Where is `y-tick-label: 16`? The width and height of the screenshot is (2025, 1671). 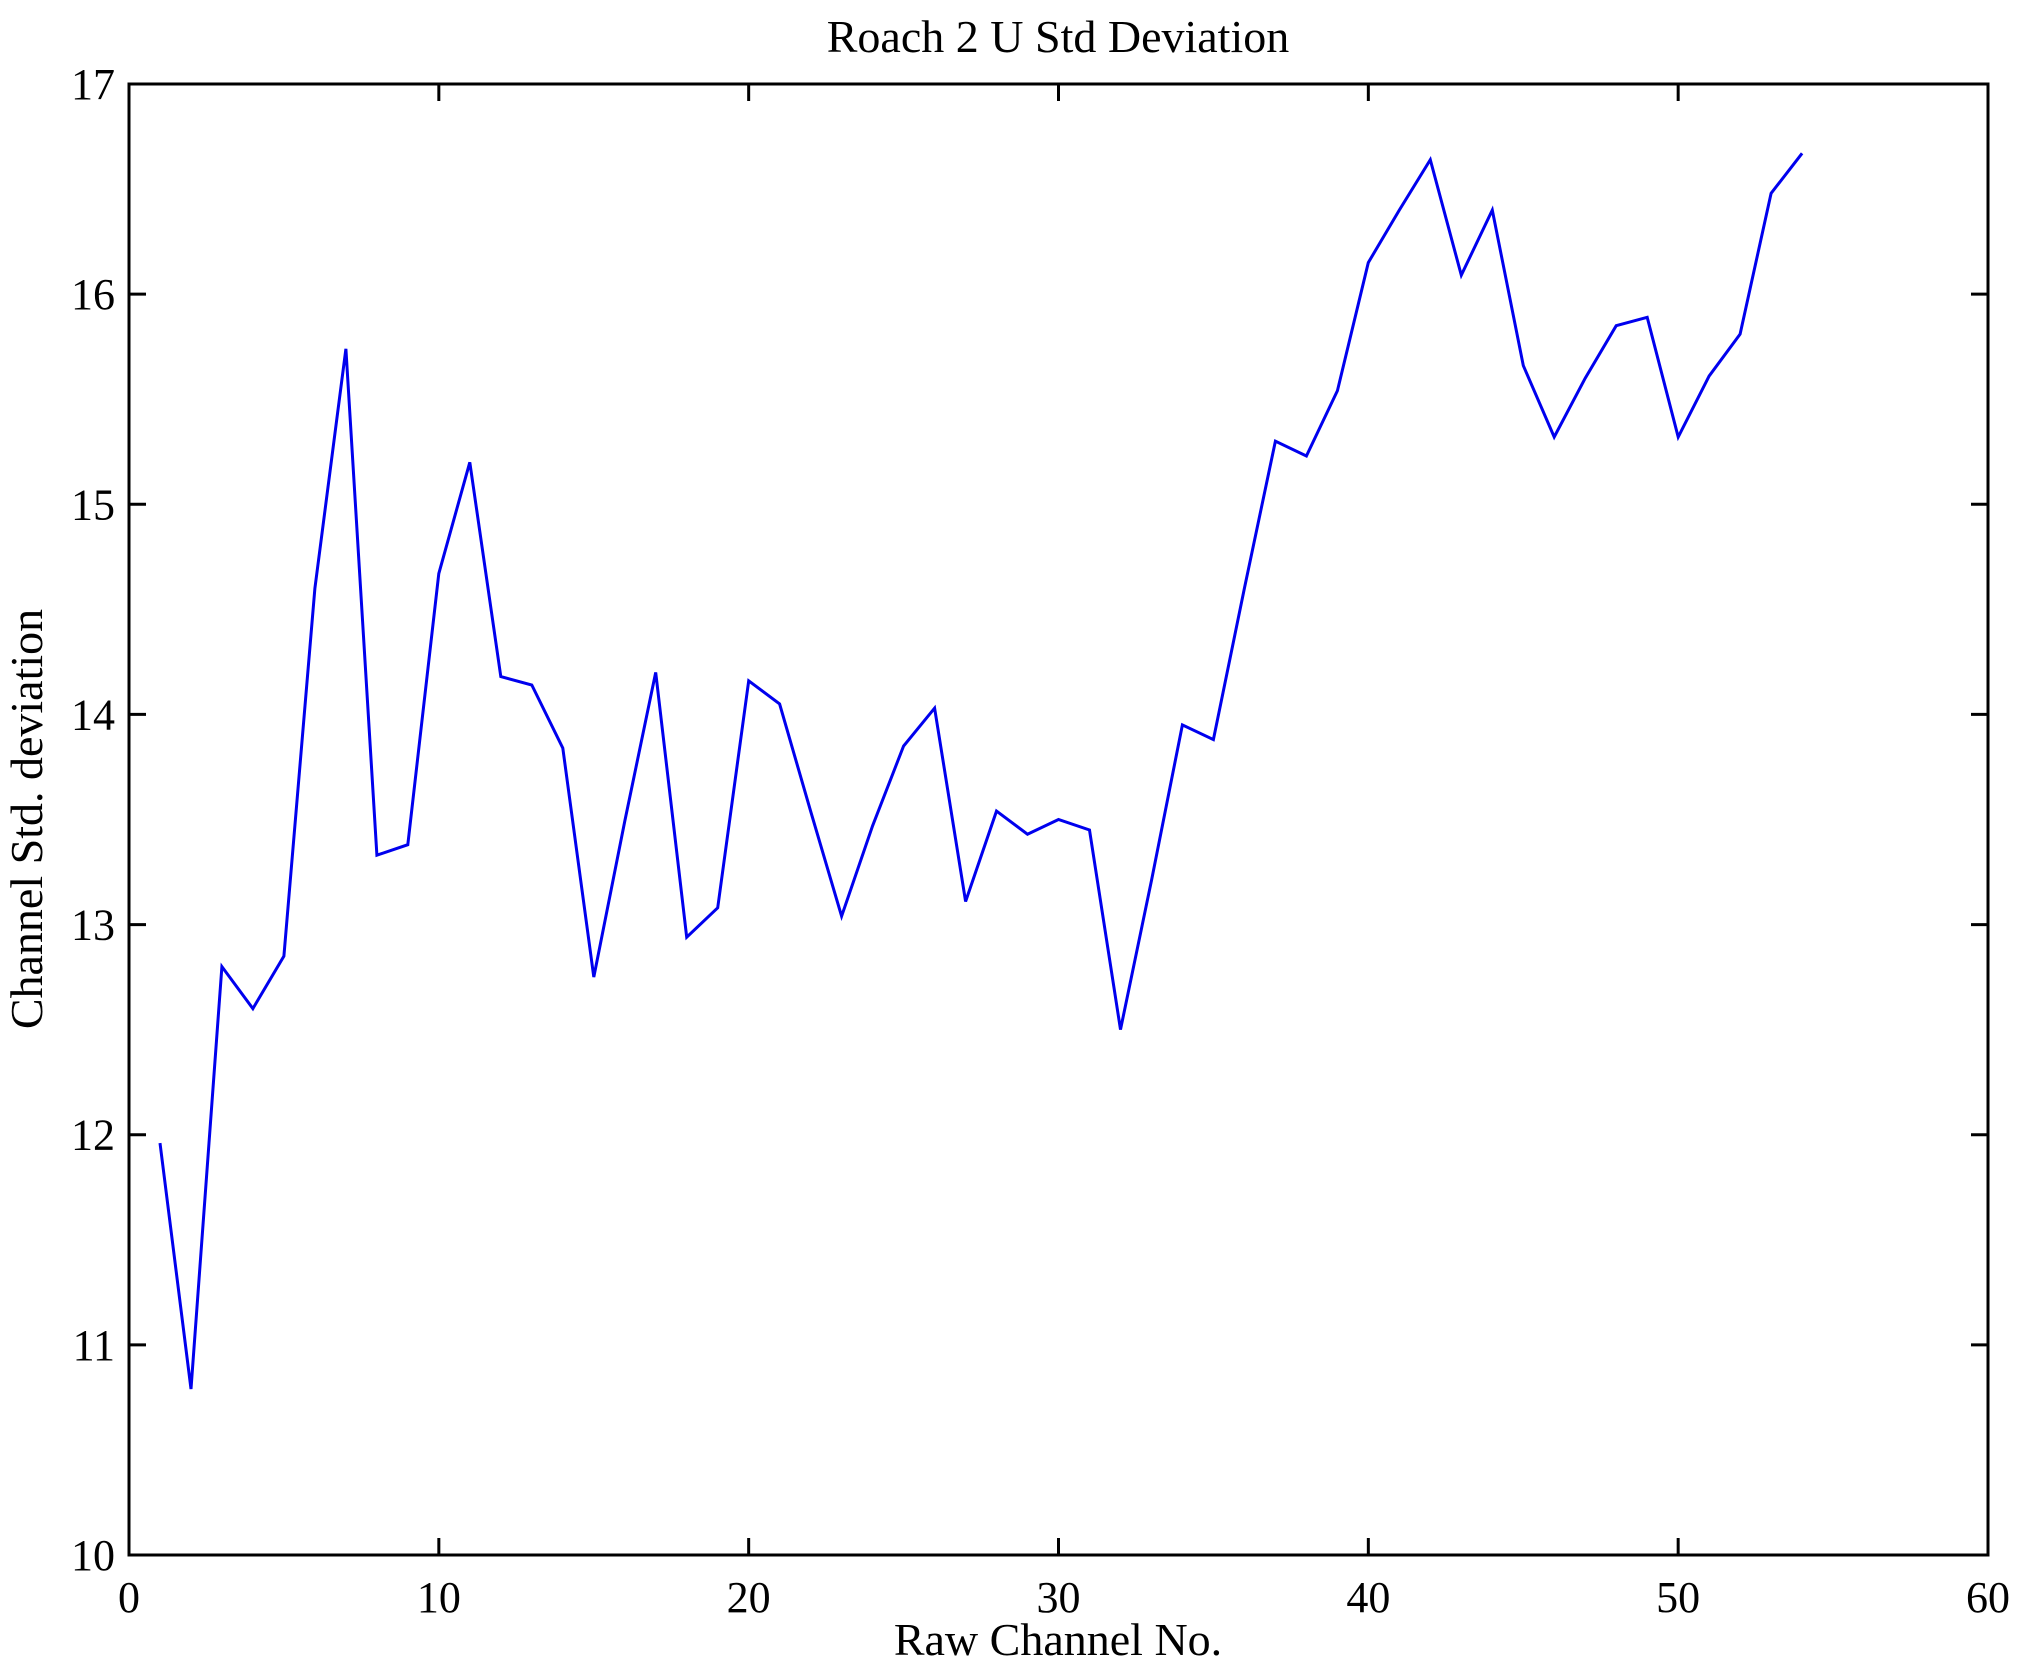
y-tick-label: 16 is located at coordinates (93, 294).